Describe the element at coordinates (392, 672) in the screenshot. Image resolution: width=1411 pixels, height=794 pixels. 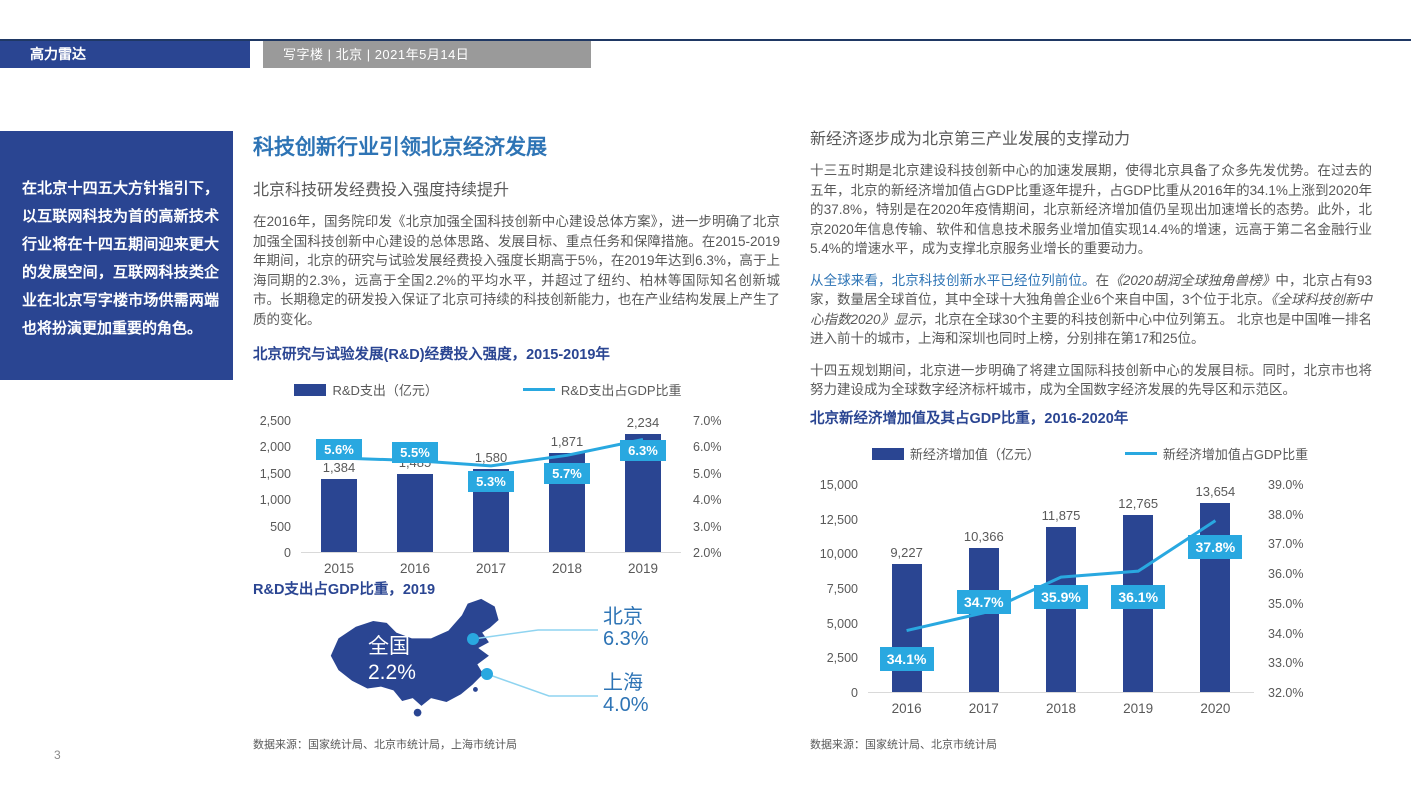
I see `national-value: 2.2%` at that location.